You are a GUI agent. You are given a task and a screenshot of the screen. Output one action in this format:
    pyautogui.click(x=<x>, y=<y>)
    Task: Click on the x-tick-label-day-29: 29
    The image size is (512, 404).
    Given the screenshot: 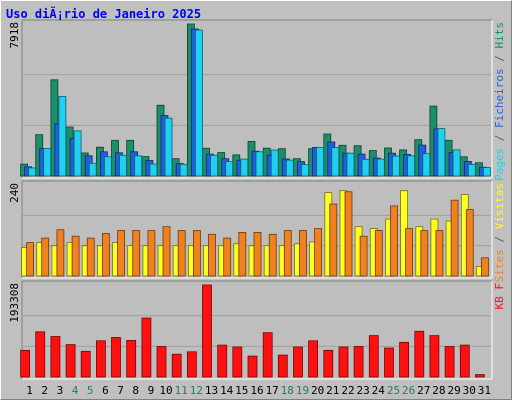 What is the action you would take?
    pyautogui.click(x=453, y=390)
    